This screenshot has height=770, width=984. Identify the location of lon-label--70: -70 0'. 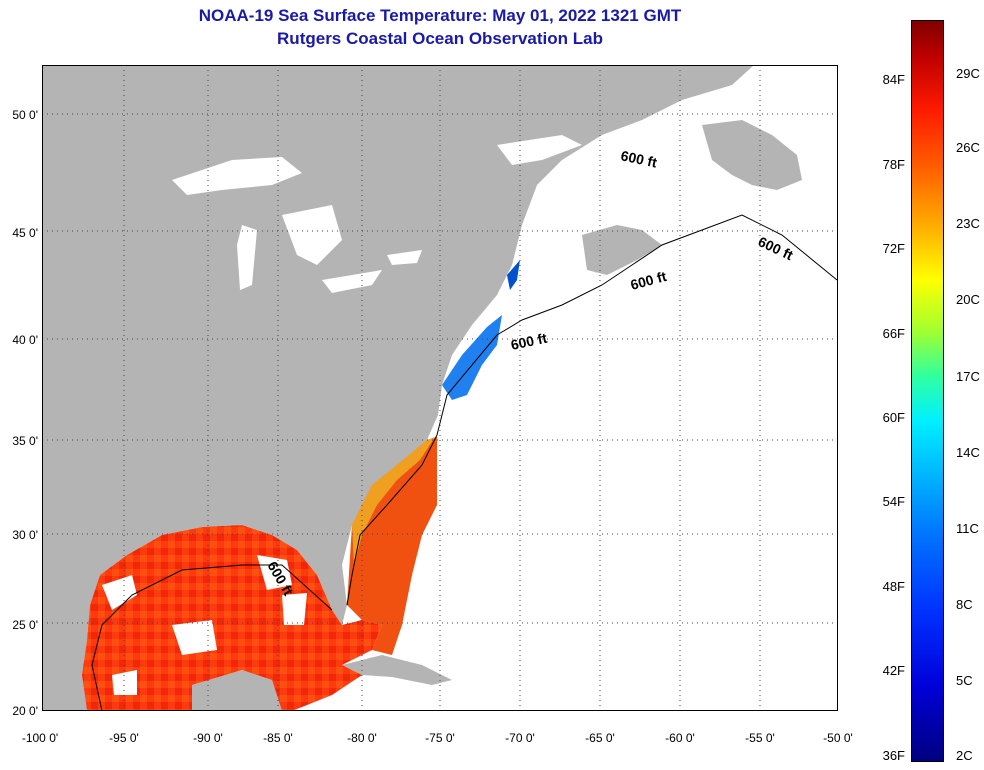
(520, 738).